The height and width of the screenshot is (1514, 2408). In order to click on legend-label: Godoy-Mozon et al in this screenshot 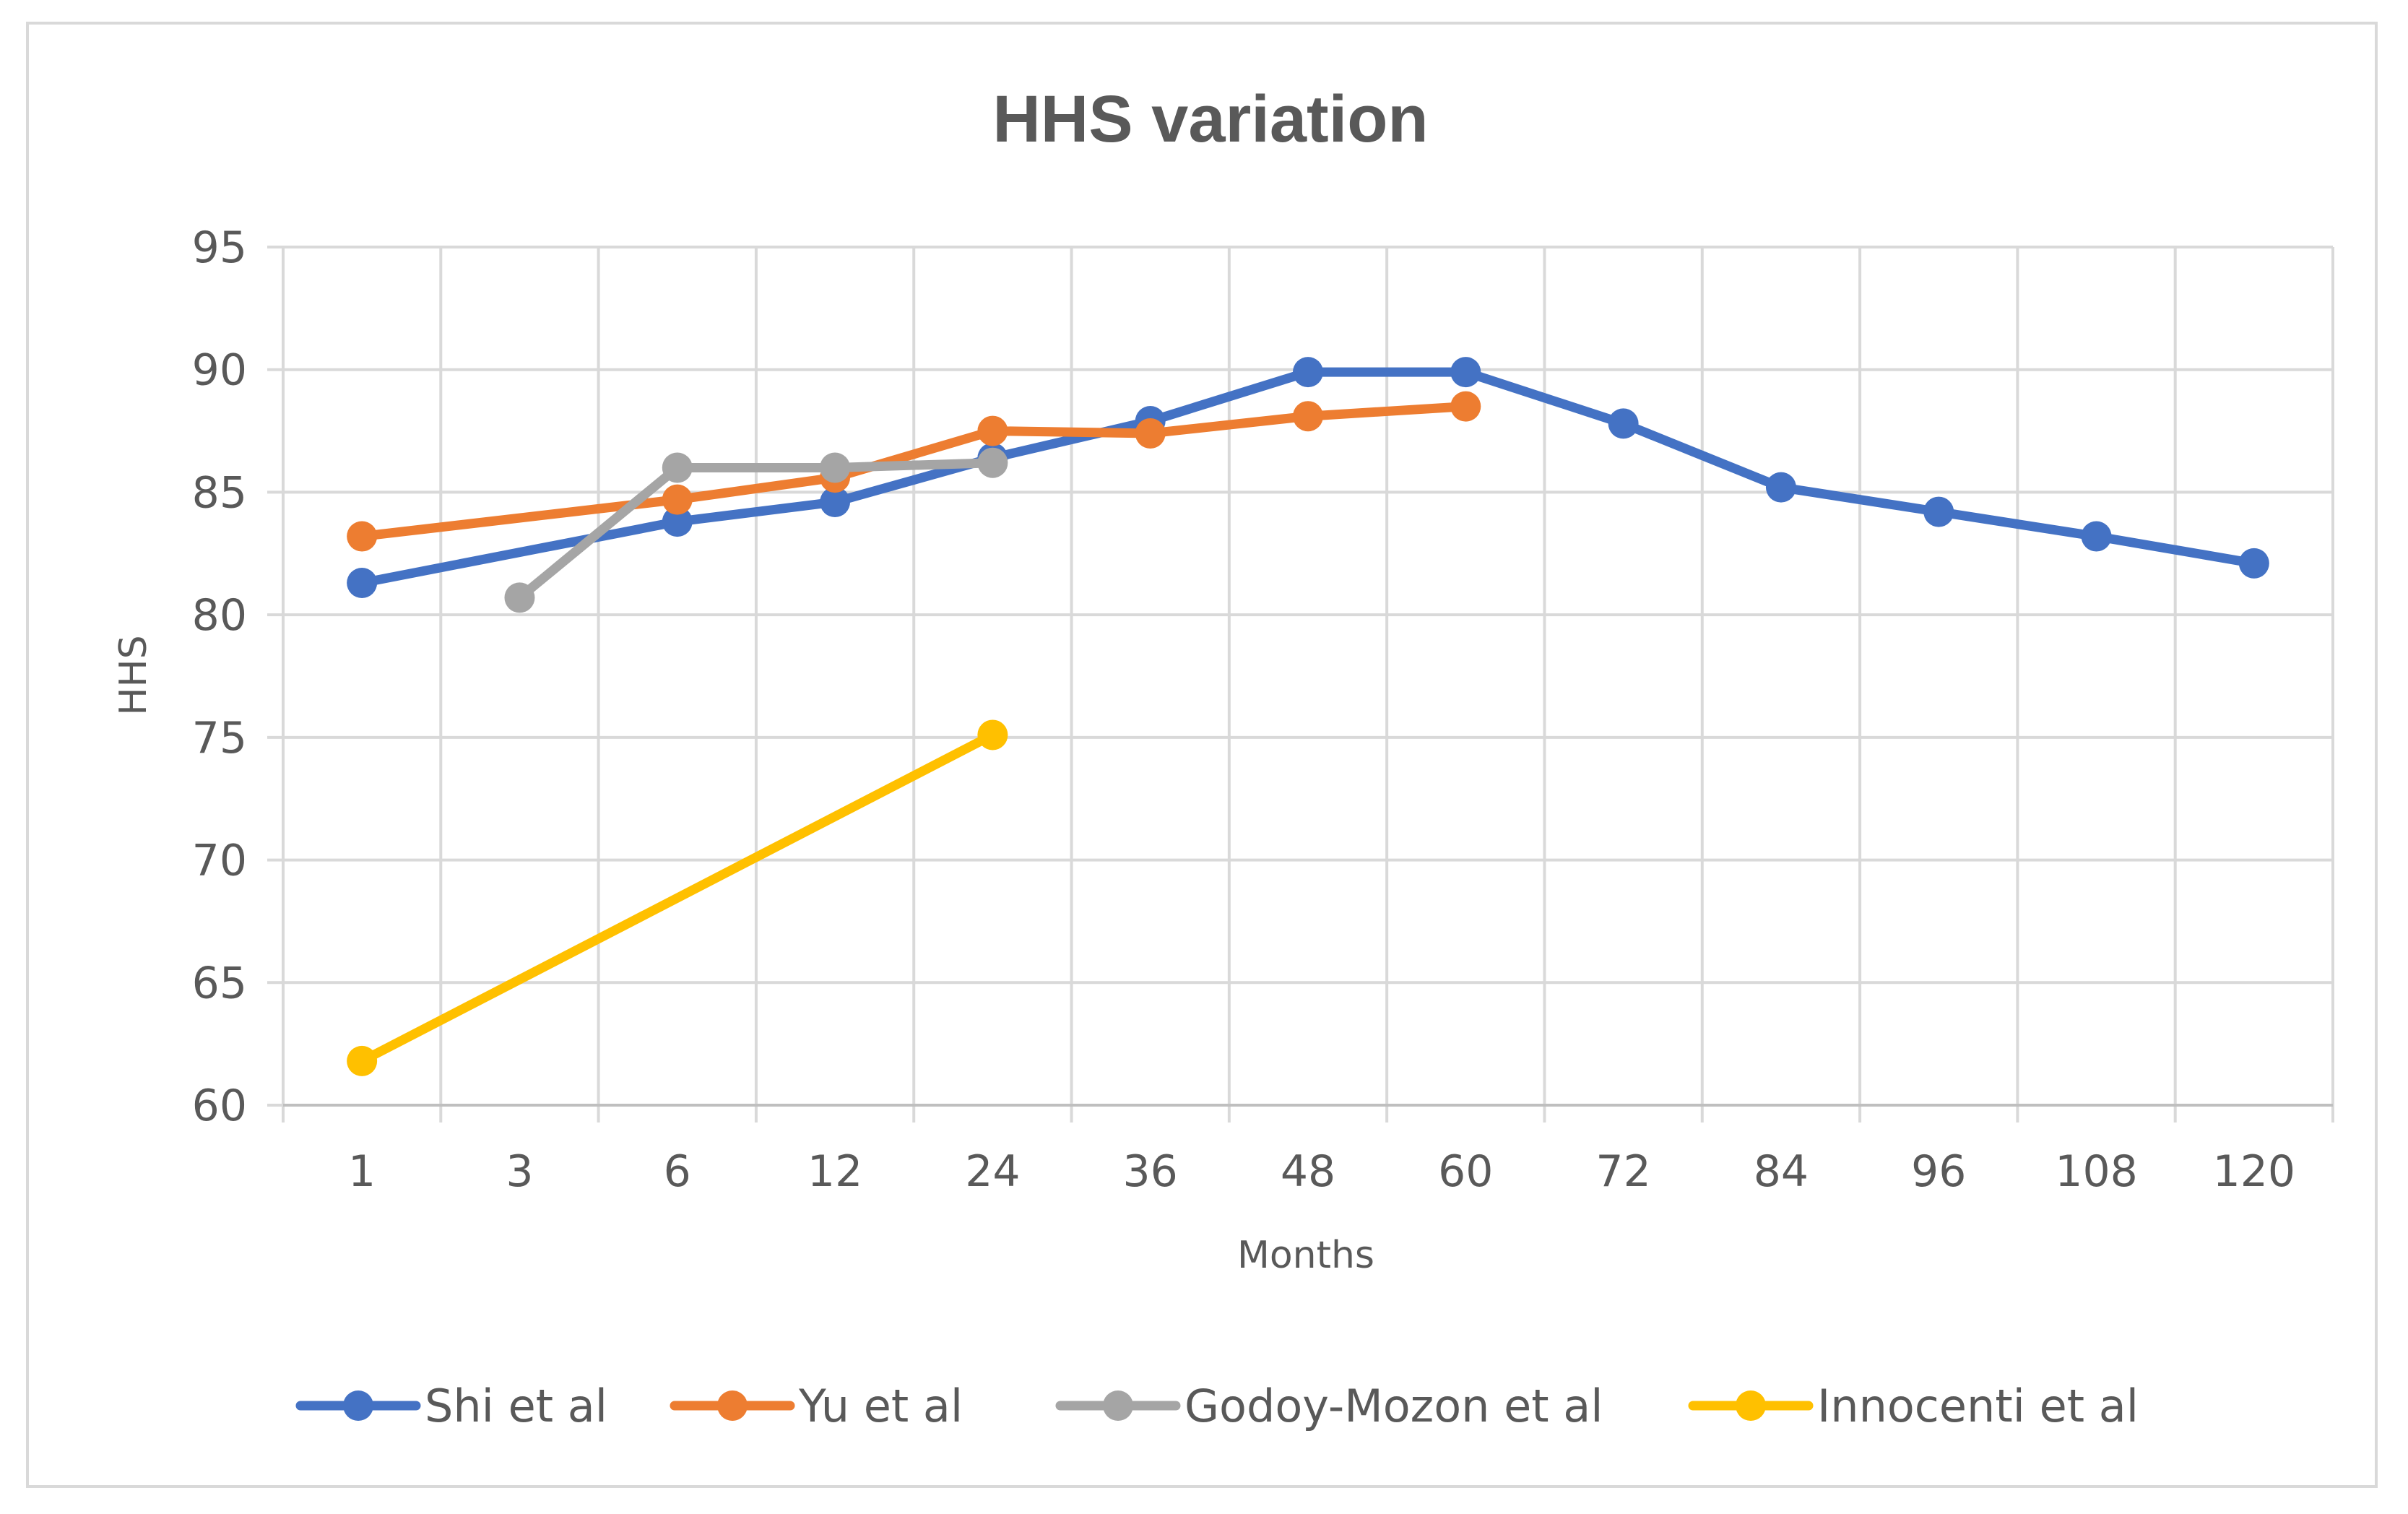, I will do `click(1393, 1406)`.